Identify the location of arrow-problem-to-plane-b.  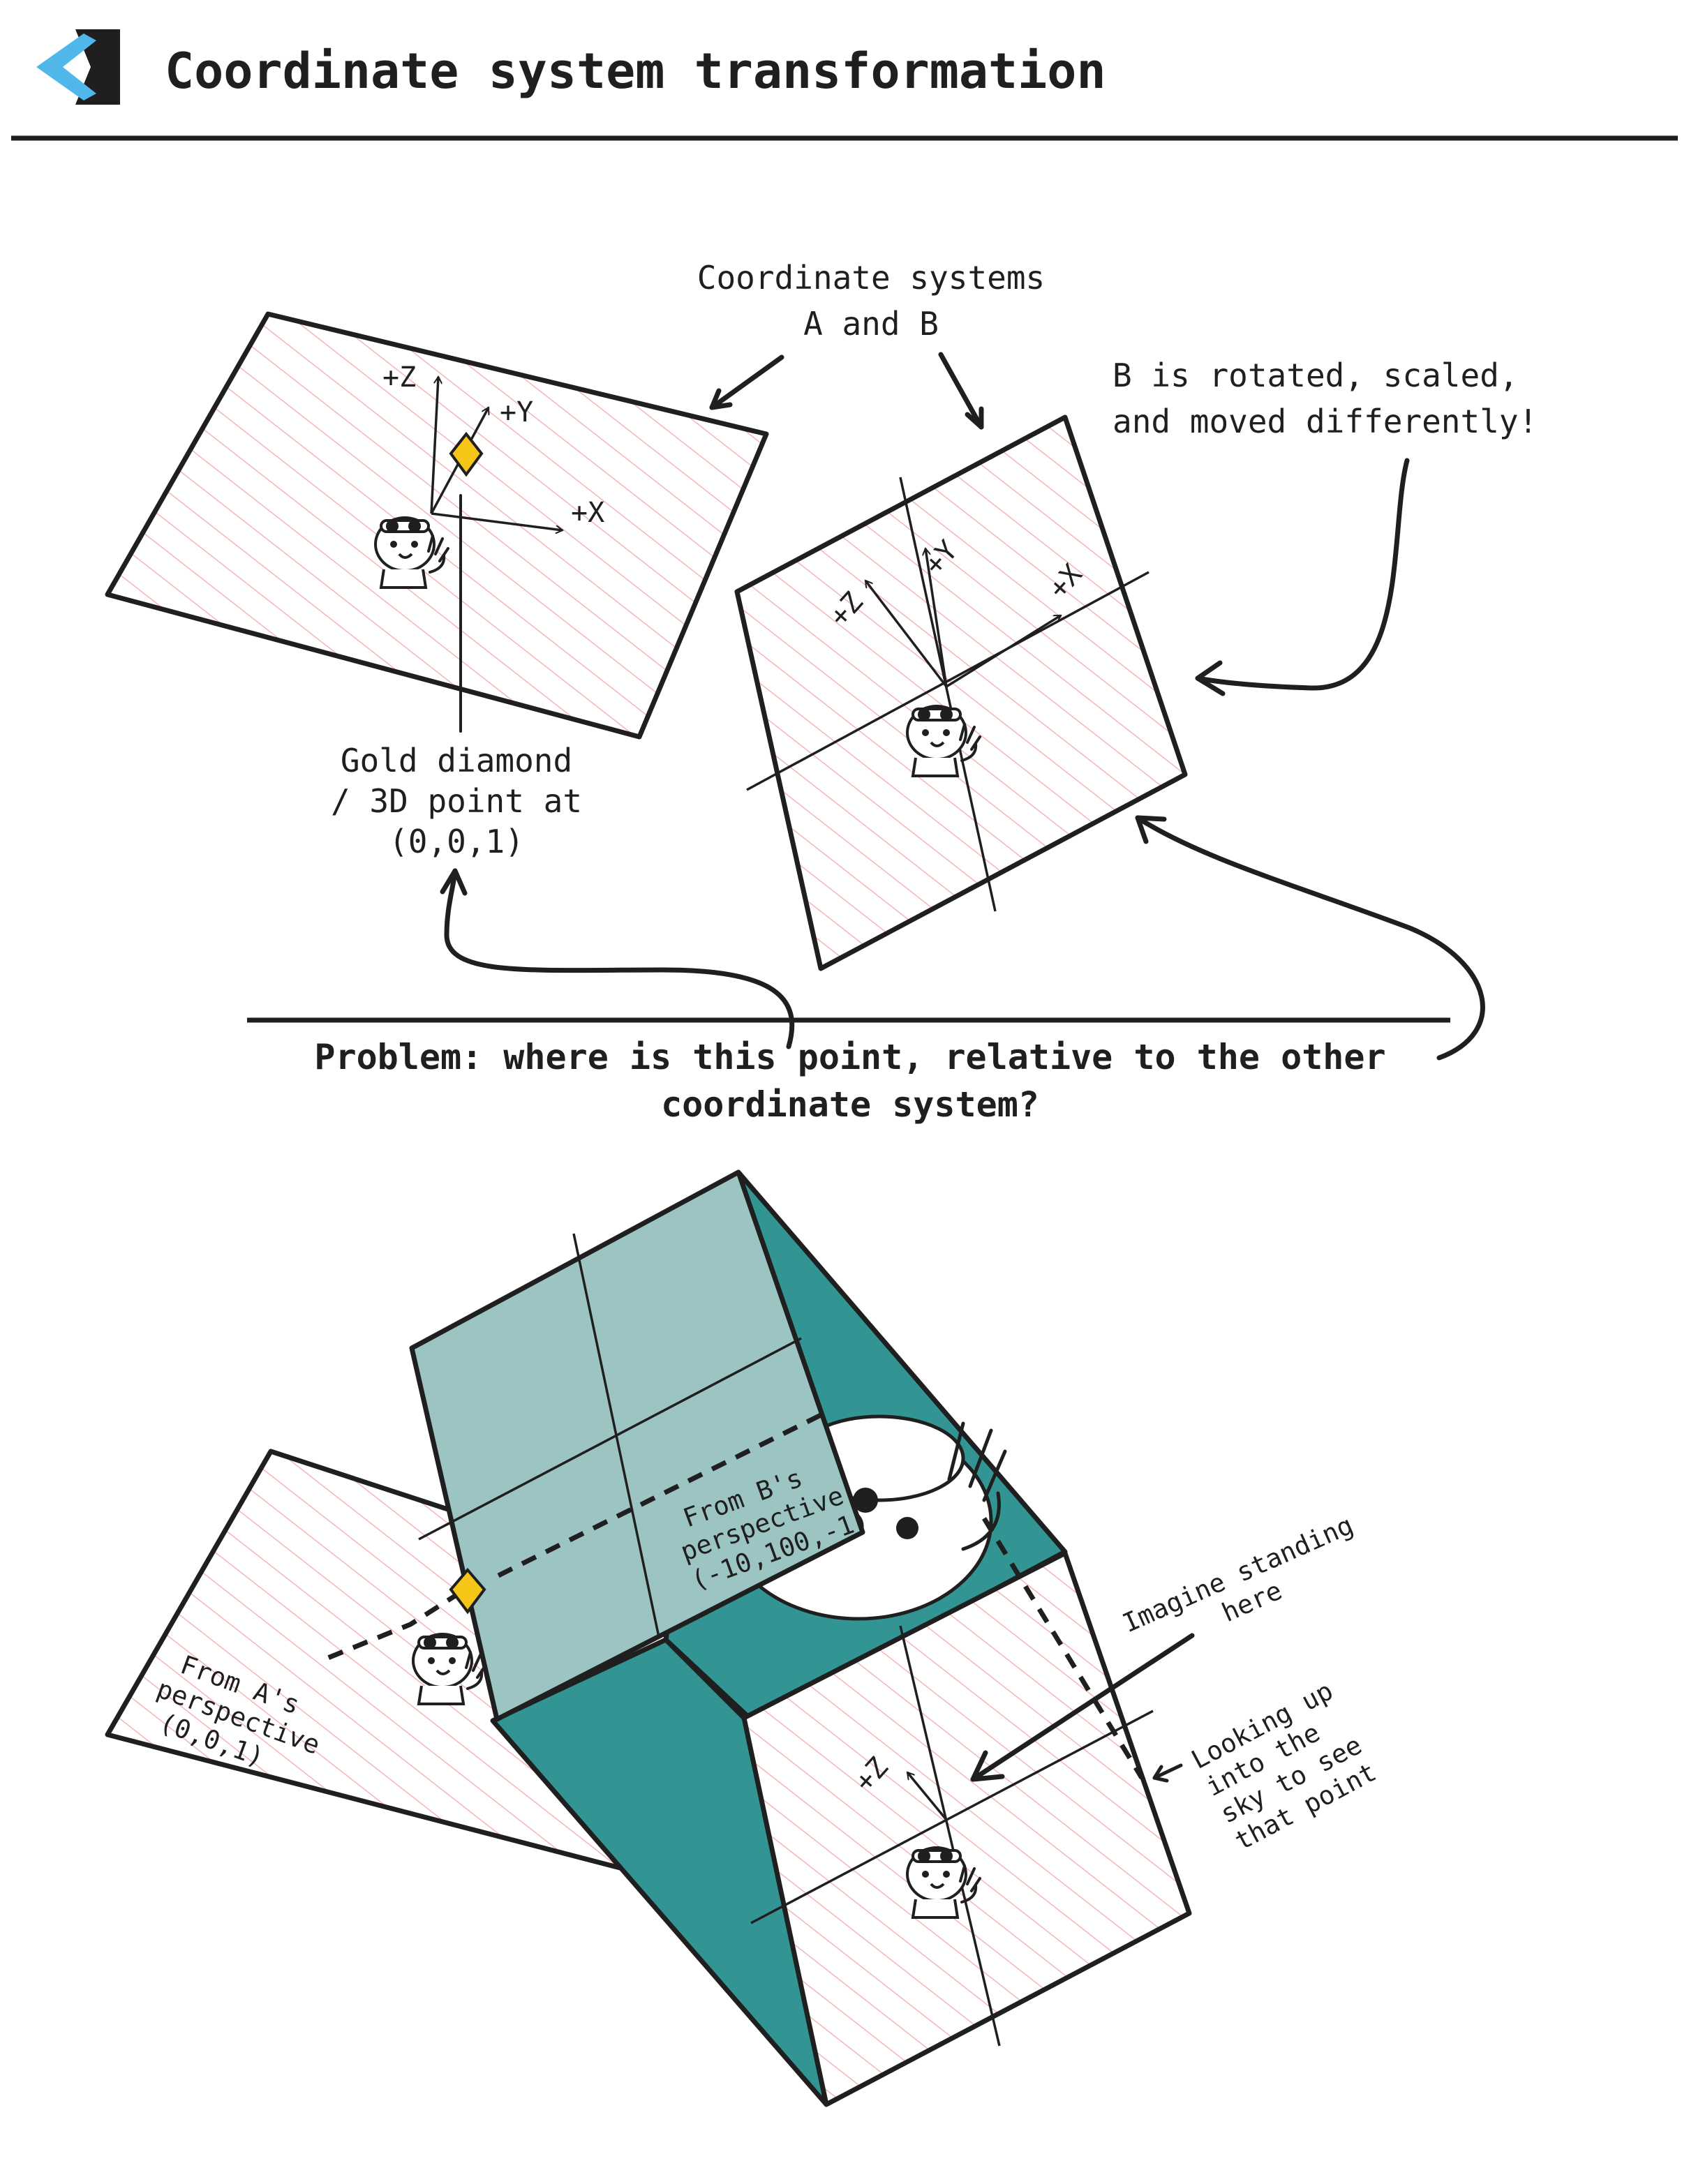
(1310, 938).